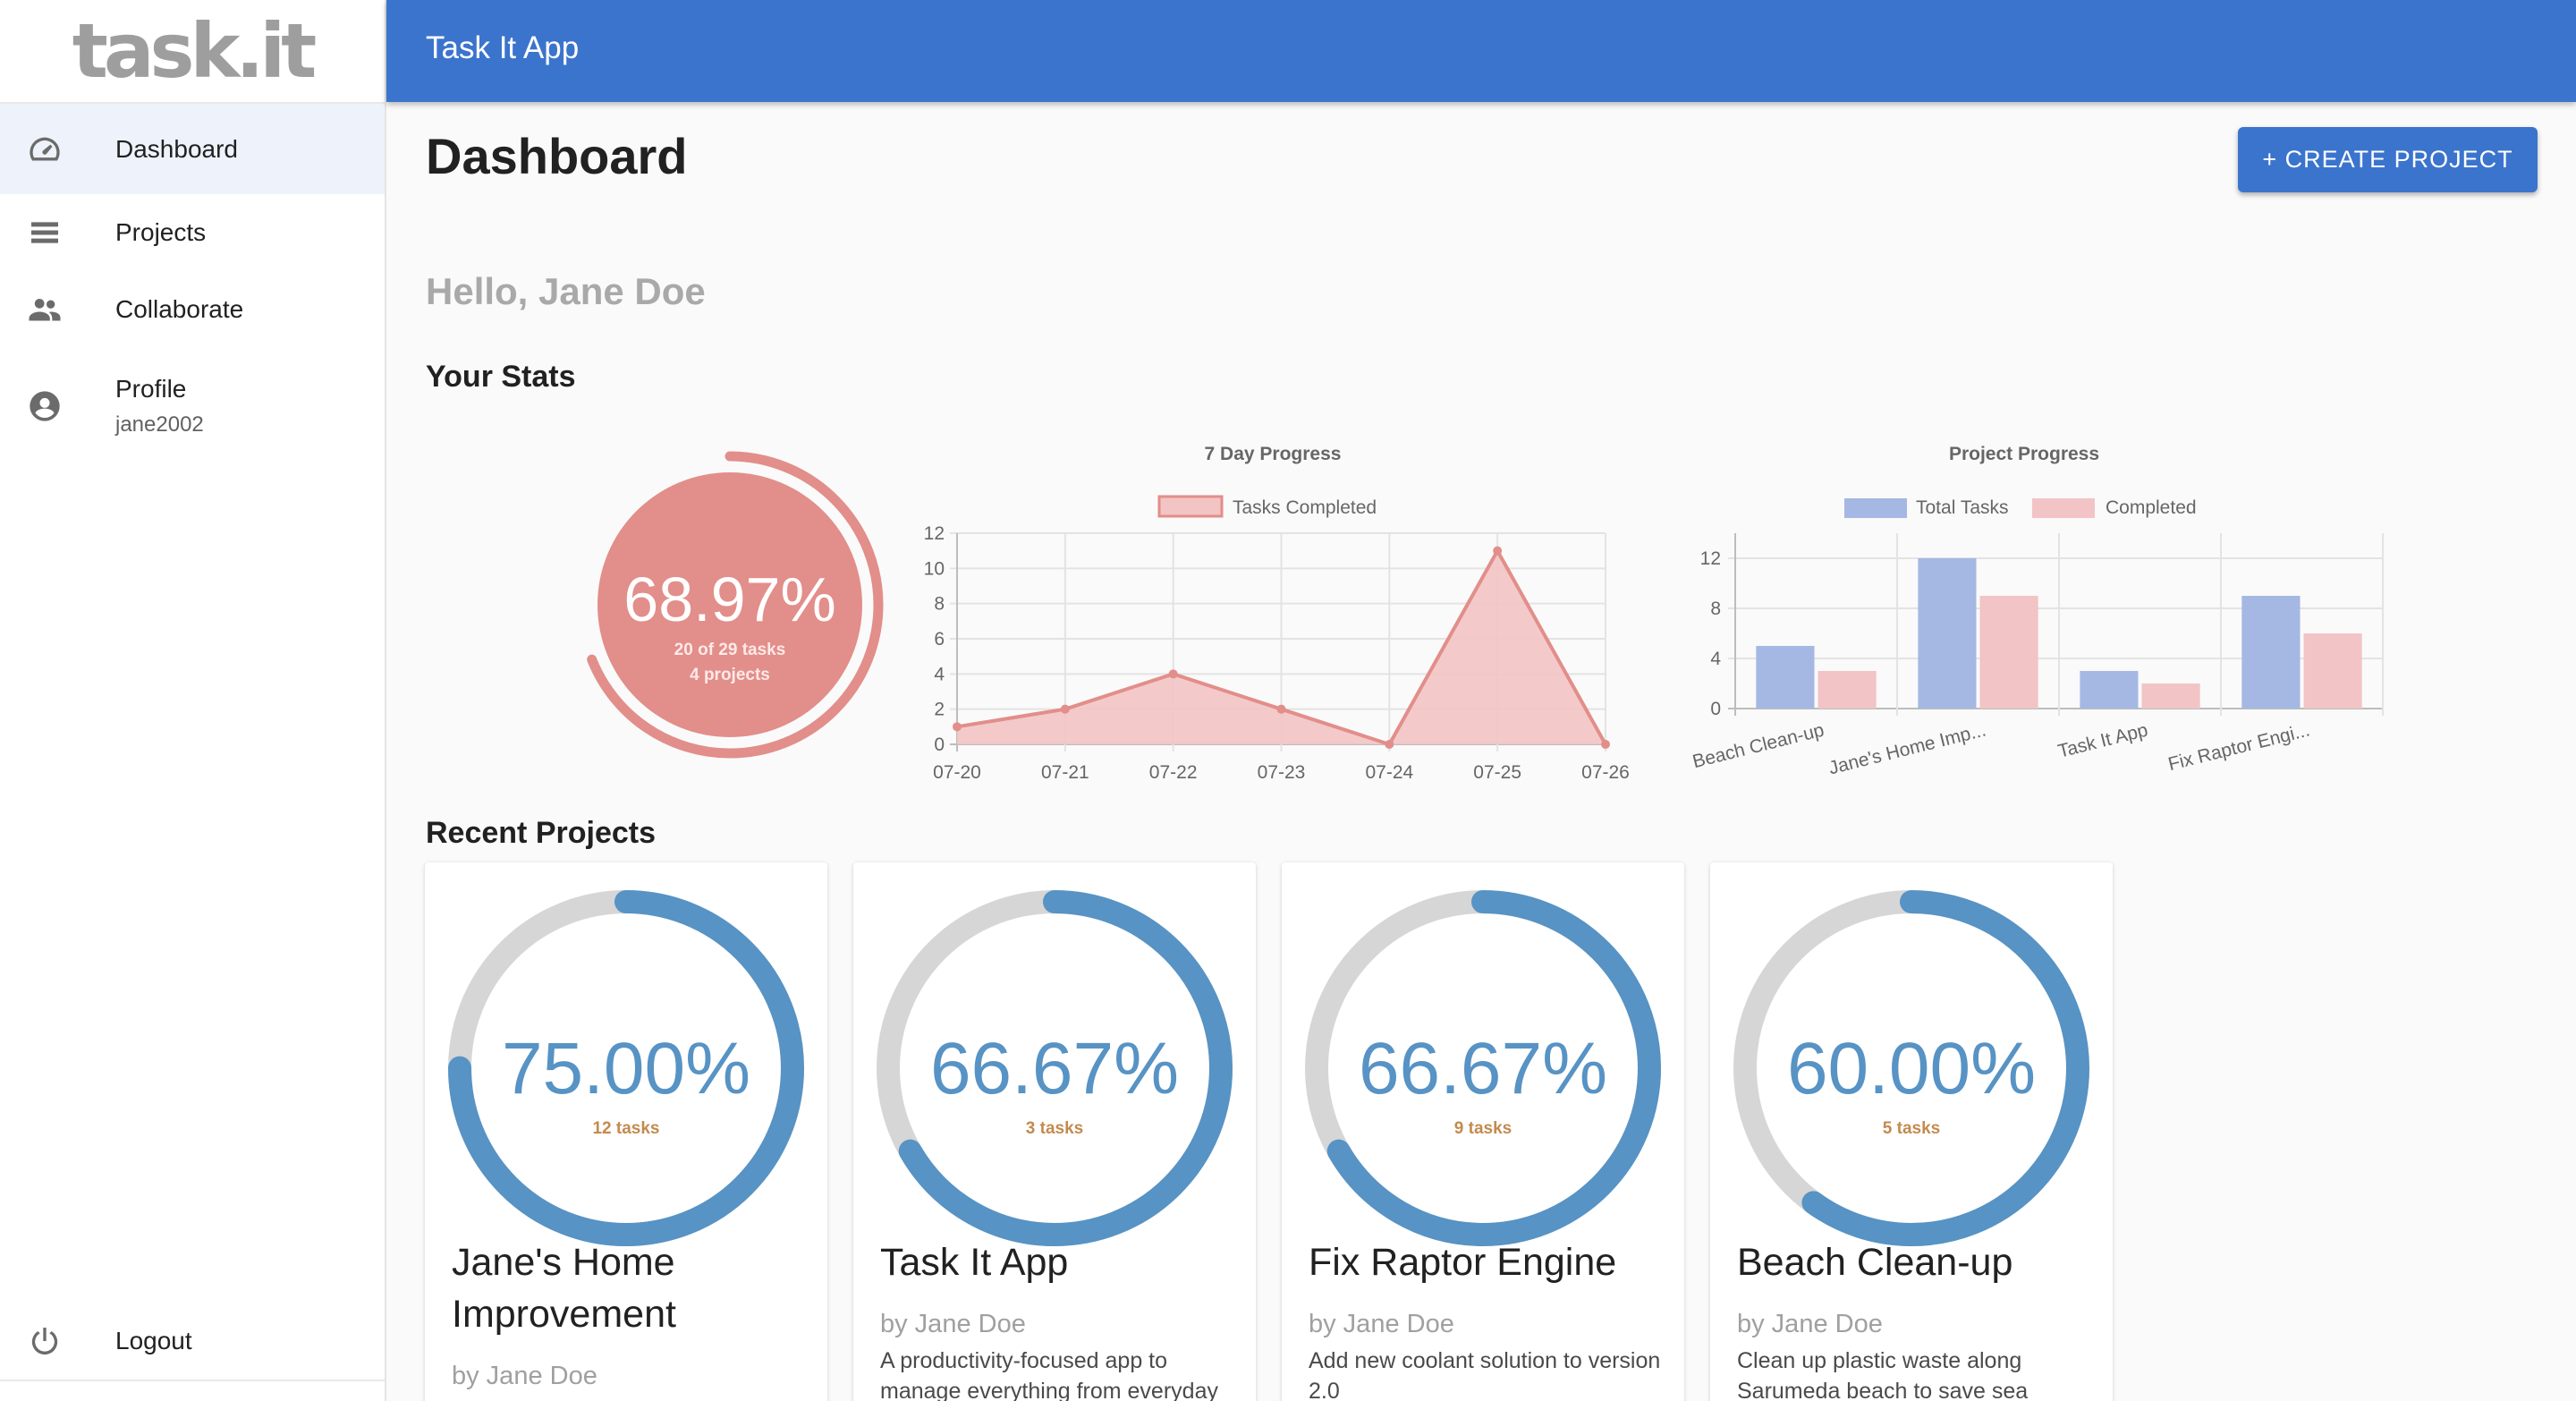 This screenshot has width=2576, height=1401. I want to click on x-tick-label: 07-20, so click(957, 772).